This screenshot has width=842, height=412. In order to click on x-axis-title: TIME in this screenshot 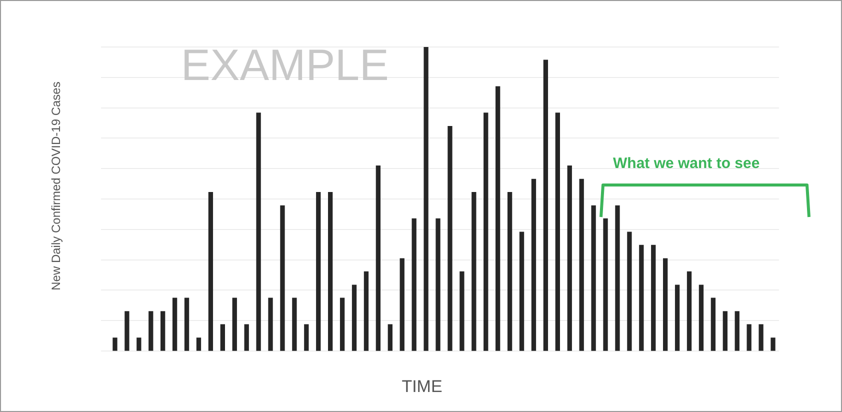, I will do `click(422, 387)`.